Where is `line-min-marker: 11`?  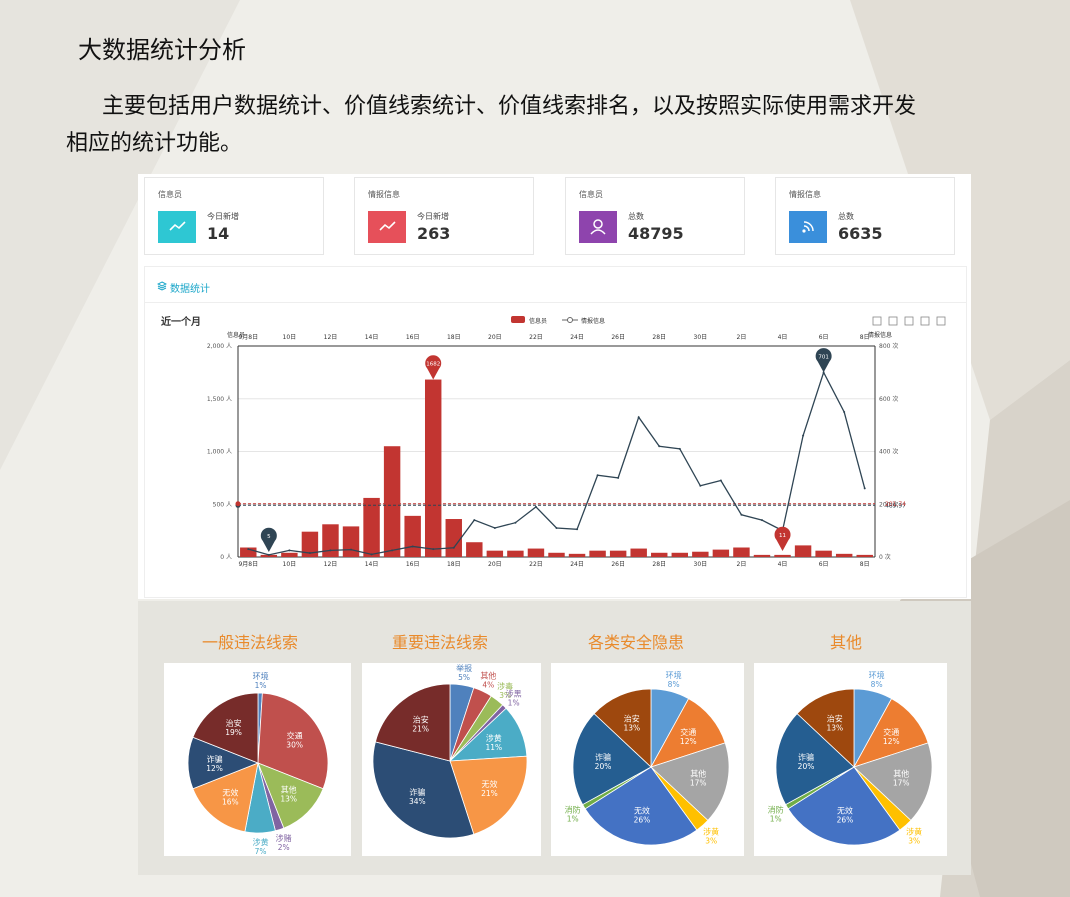
line-min-marker: 11 is located at coordinates (782, 538).